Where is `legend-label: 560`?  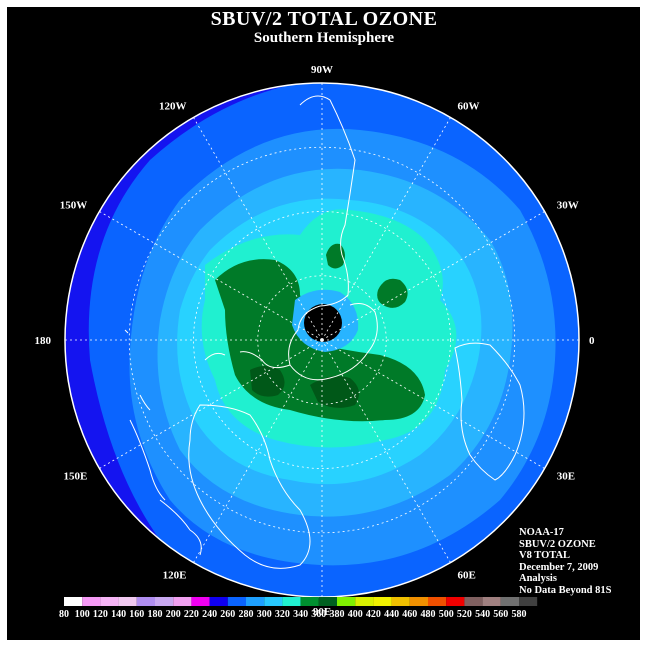 legend-label: 560 is located at coordinates (500, 614).